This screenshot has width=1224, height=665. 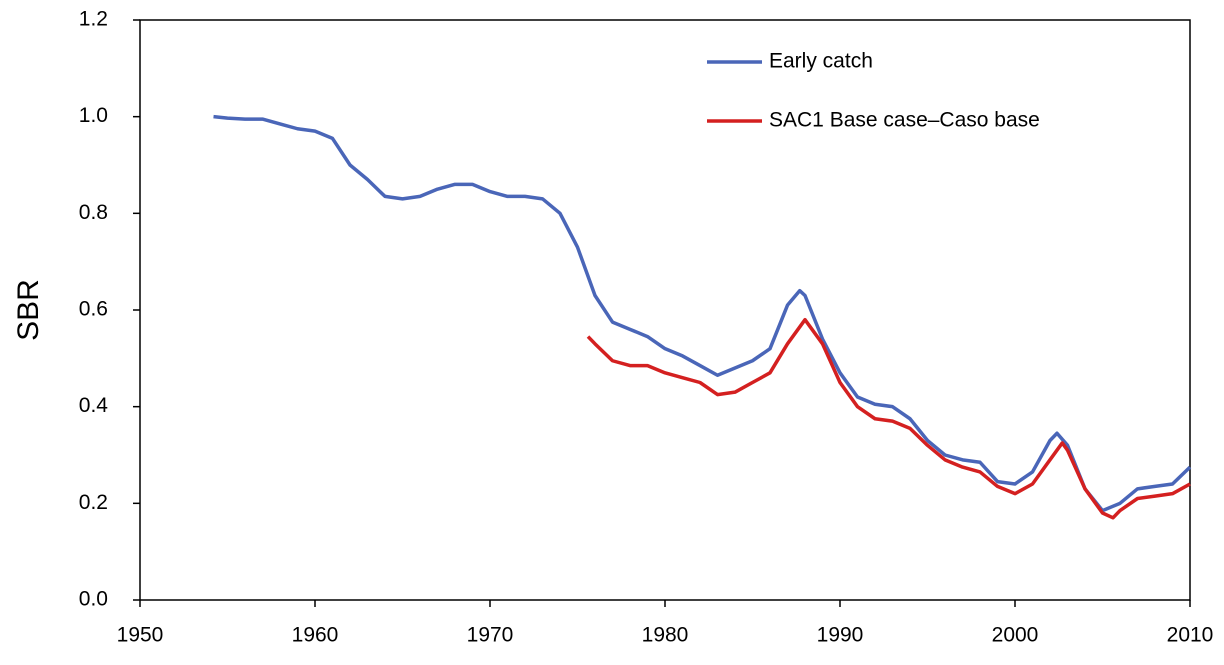 I want to click on x-tick-label: 1990, so click(x=840, y=635).